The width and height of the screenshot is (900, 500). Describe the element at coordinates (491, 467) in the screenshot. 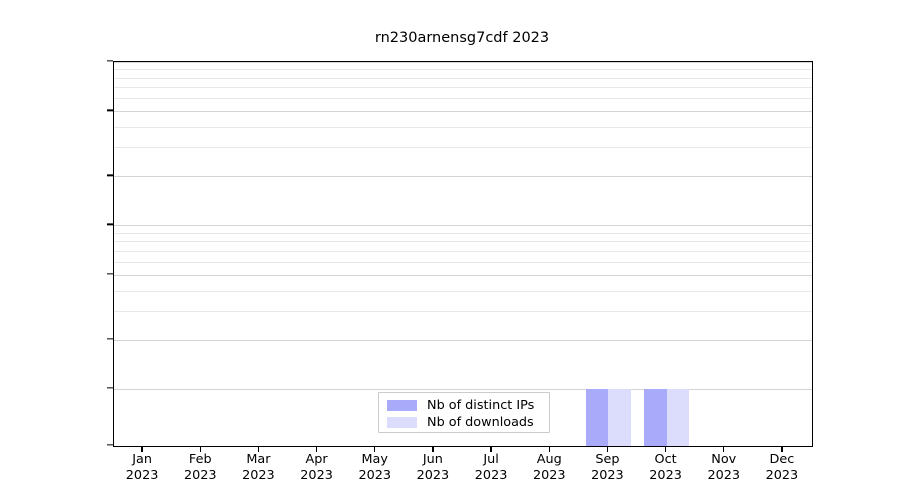

I see `x-tick-label: Jul 2023` at that location.